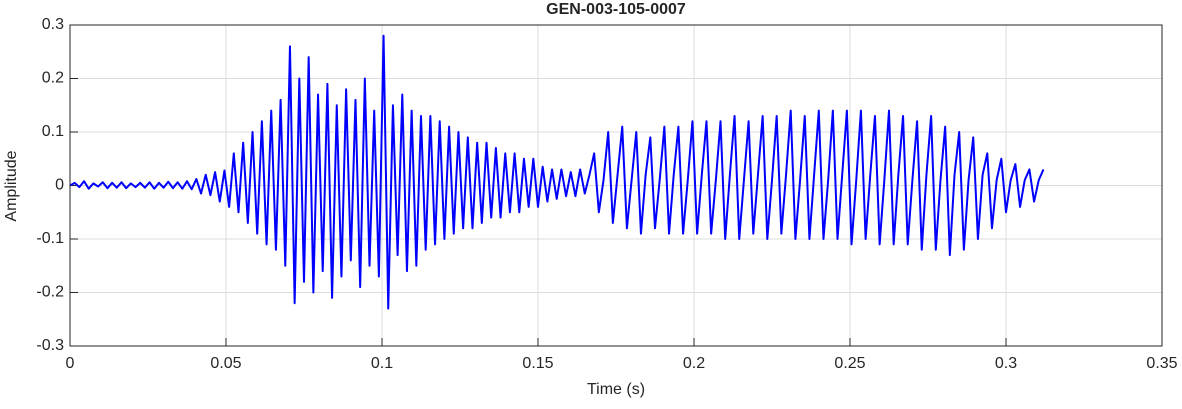 The height and width of the screenshot is (409, 1182). I want to click on y-tick-label: -0.2, so click(50, 292).